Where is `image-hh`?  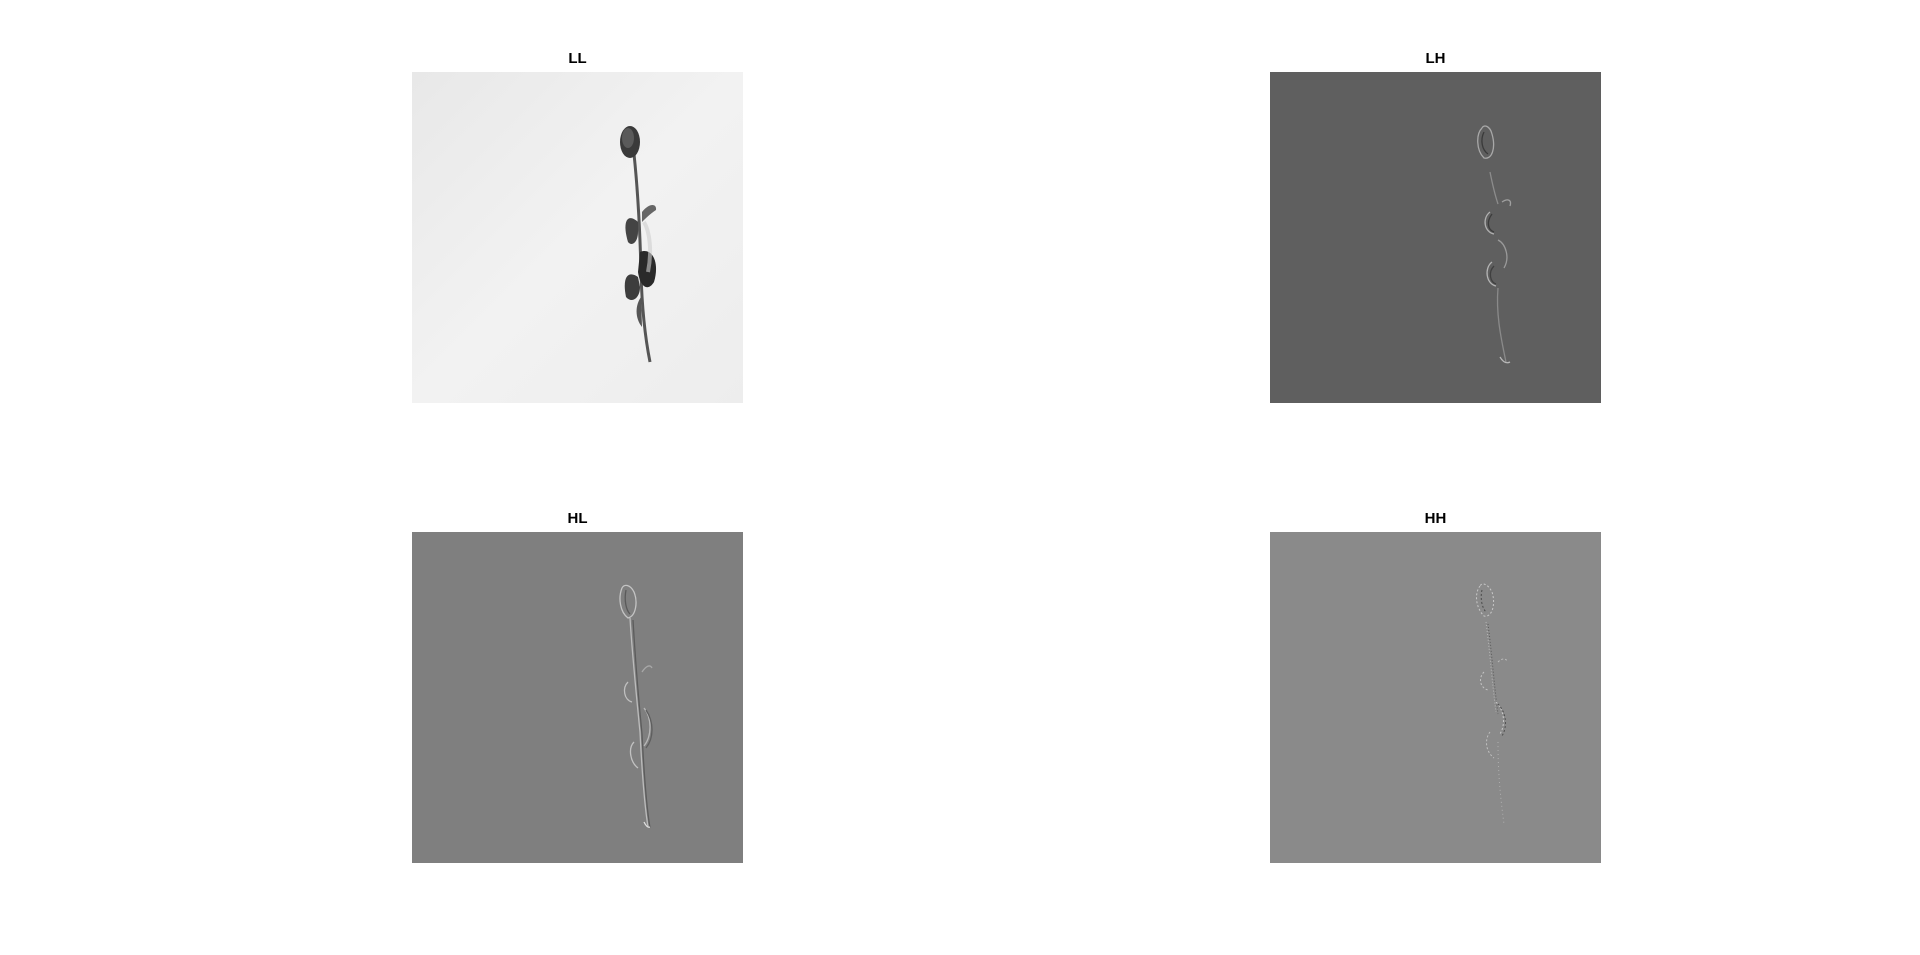 image-hh is located at coordinates (1435, 697).